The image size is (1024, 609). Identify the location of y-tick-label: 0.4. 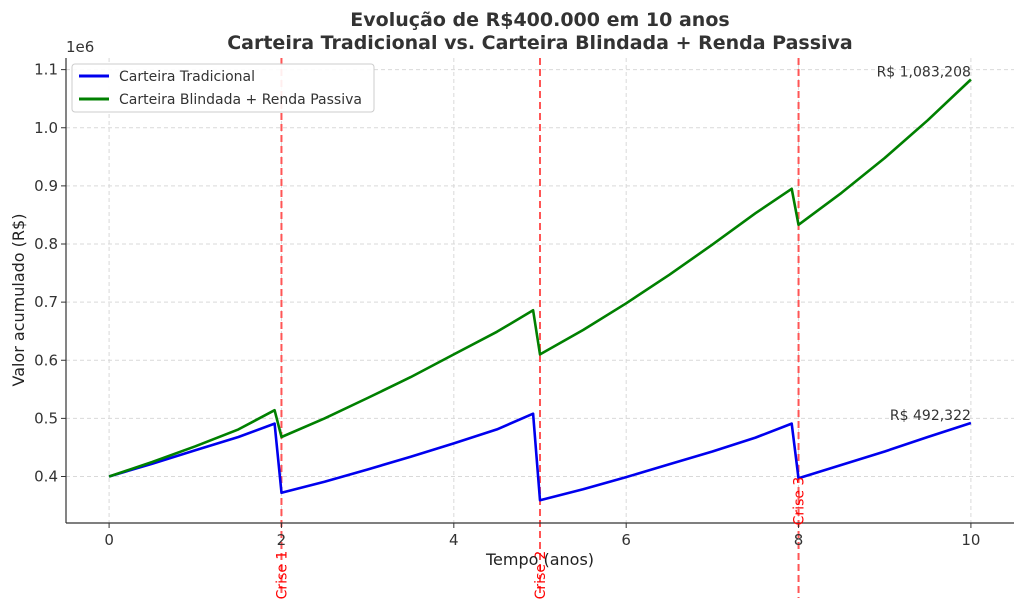
(46, 477).